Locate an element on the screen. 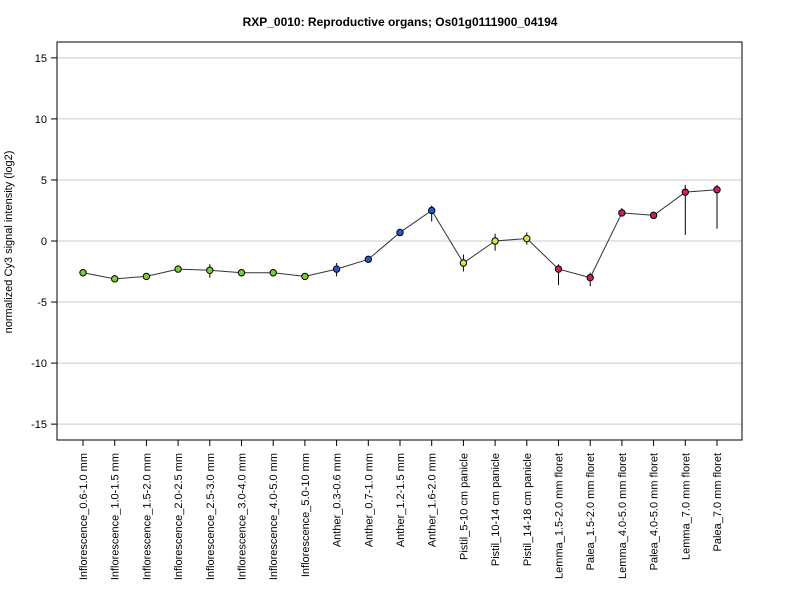 The height and width of the screenshot is (600, 800). x-tick-label: Palea_7.0 mm floret is located at coordinates (718, 502).